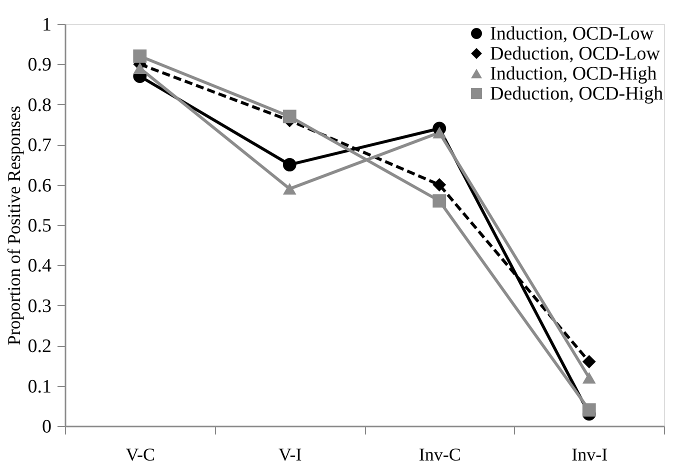 The height and width of the screenshot is (469, 675). What do you see at coordinates (577, 94) in the screenshot?
I see `legend-label: Deduction, OCD-High` at bounding box center [577, 94].